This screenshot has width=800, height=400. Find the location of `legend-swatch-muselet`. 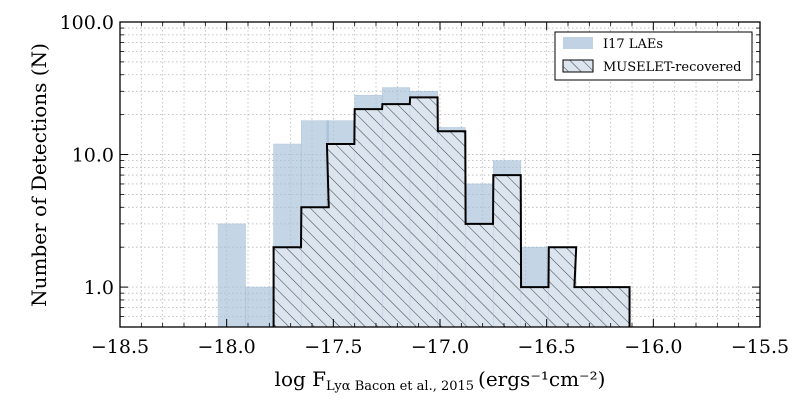

legend-swatch-muselet is located at coordinates (578, 66).